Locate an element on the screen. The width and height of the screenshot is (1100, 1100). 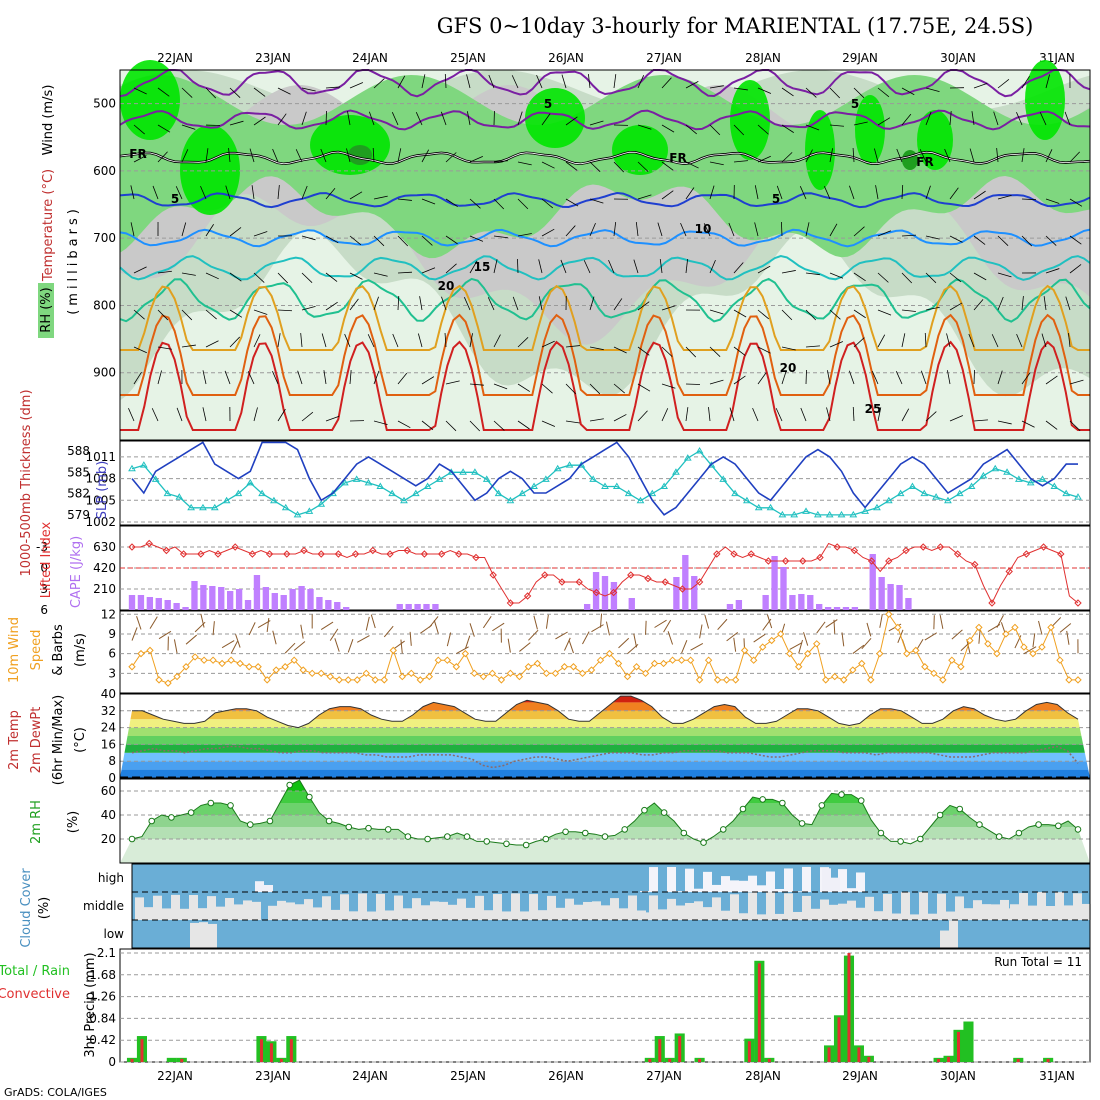
contour-label: 20 is located at coordinates (788, 368).